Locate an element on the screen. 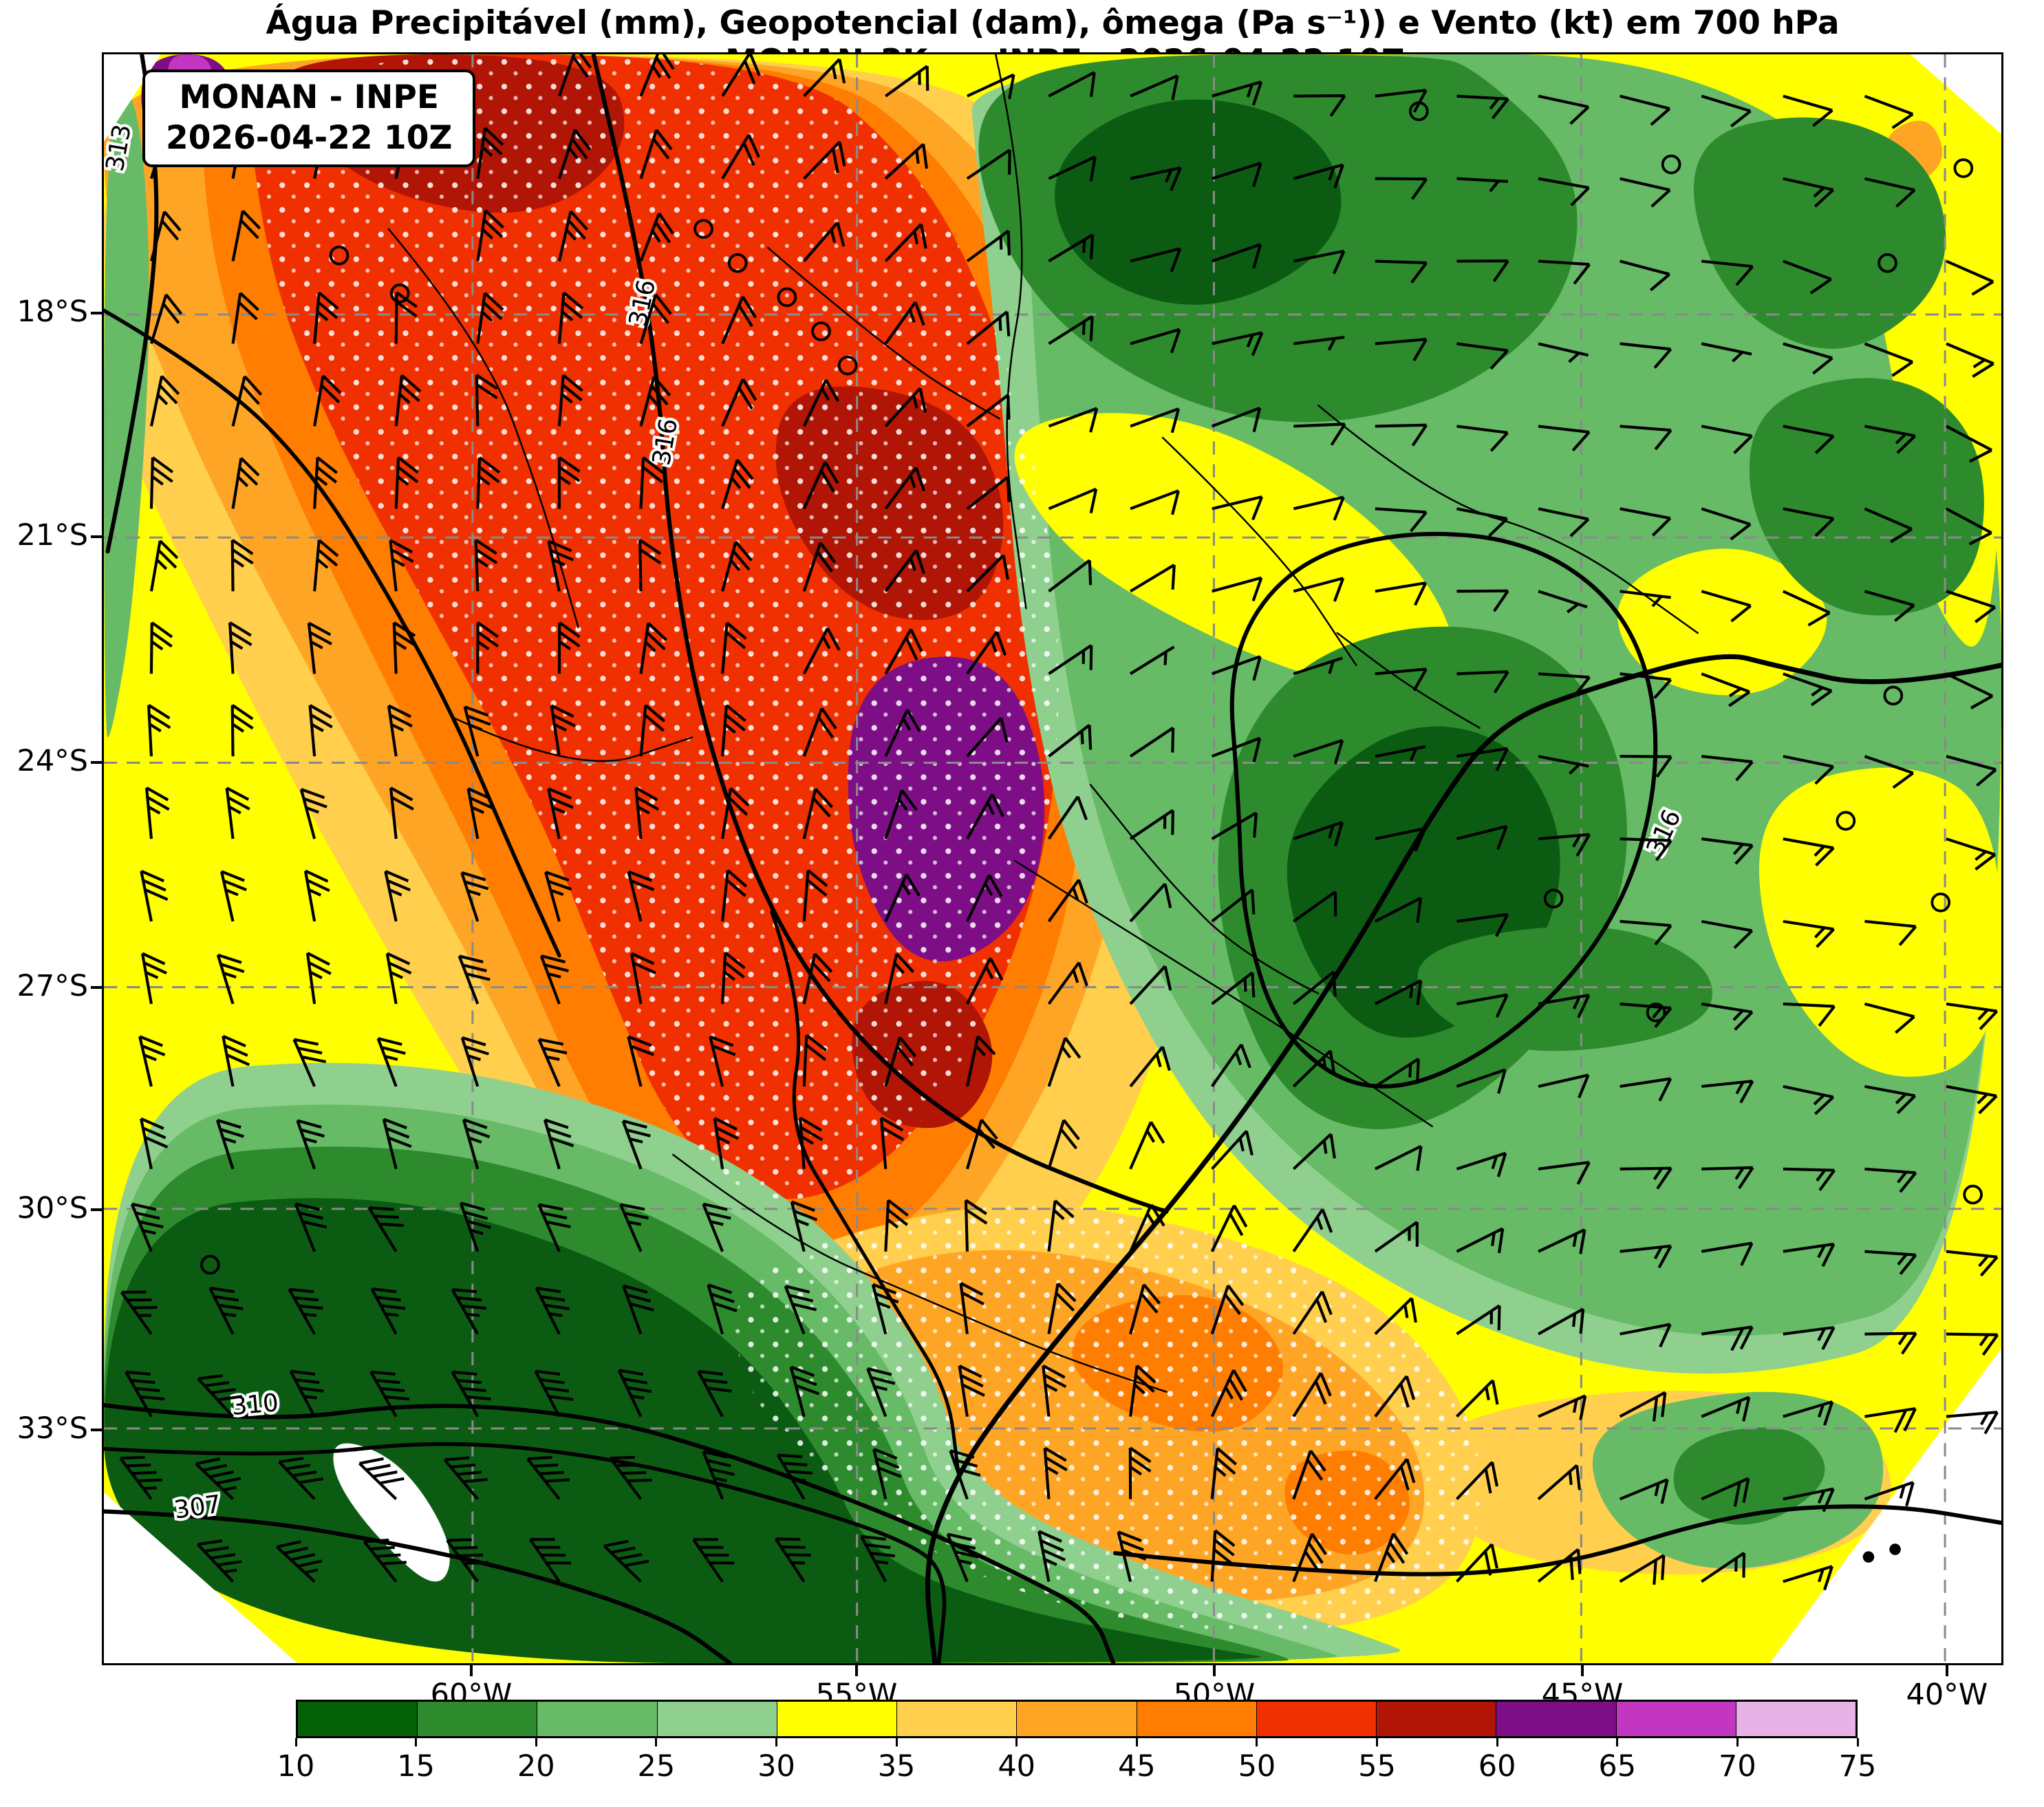 This screenshot has height=1807, width=2044. colorbar-tick-label: 20 is located at coordinates (536, 1766).